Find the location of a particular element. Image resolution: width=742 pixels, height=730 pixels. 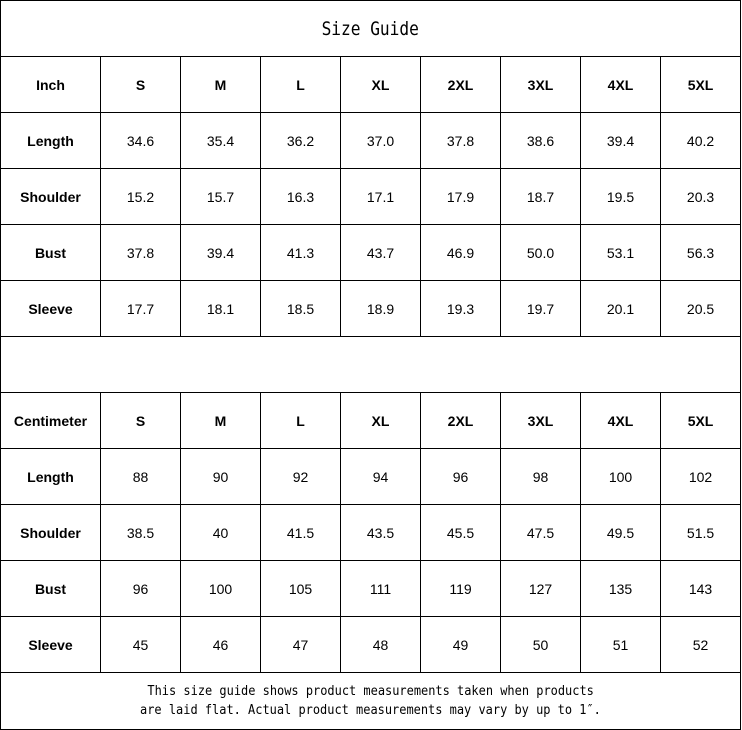

measurement-cell: 20.1 is located at coordinates (620, 308).